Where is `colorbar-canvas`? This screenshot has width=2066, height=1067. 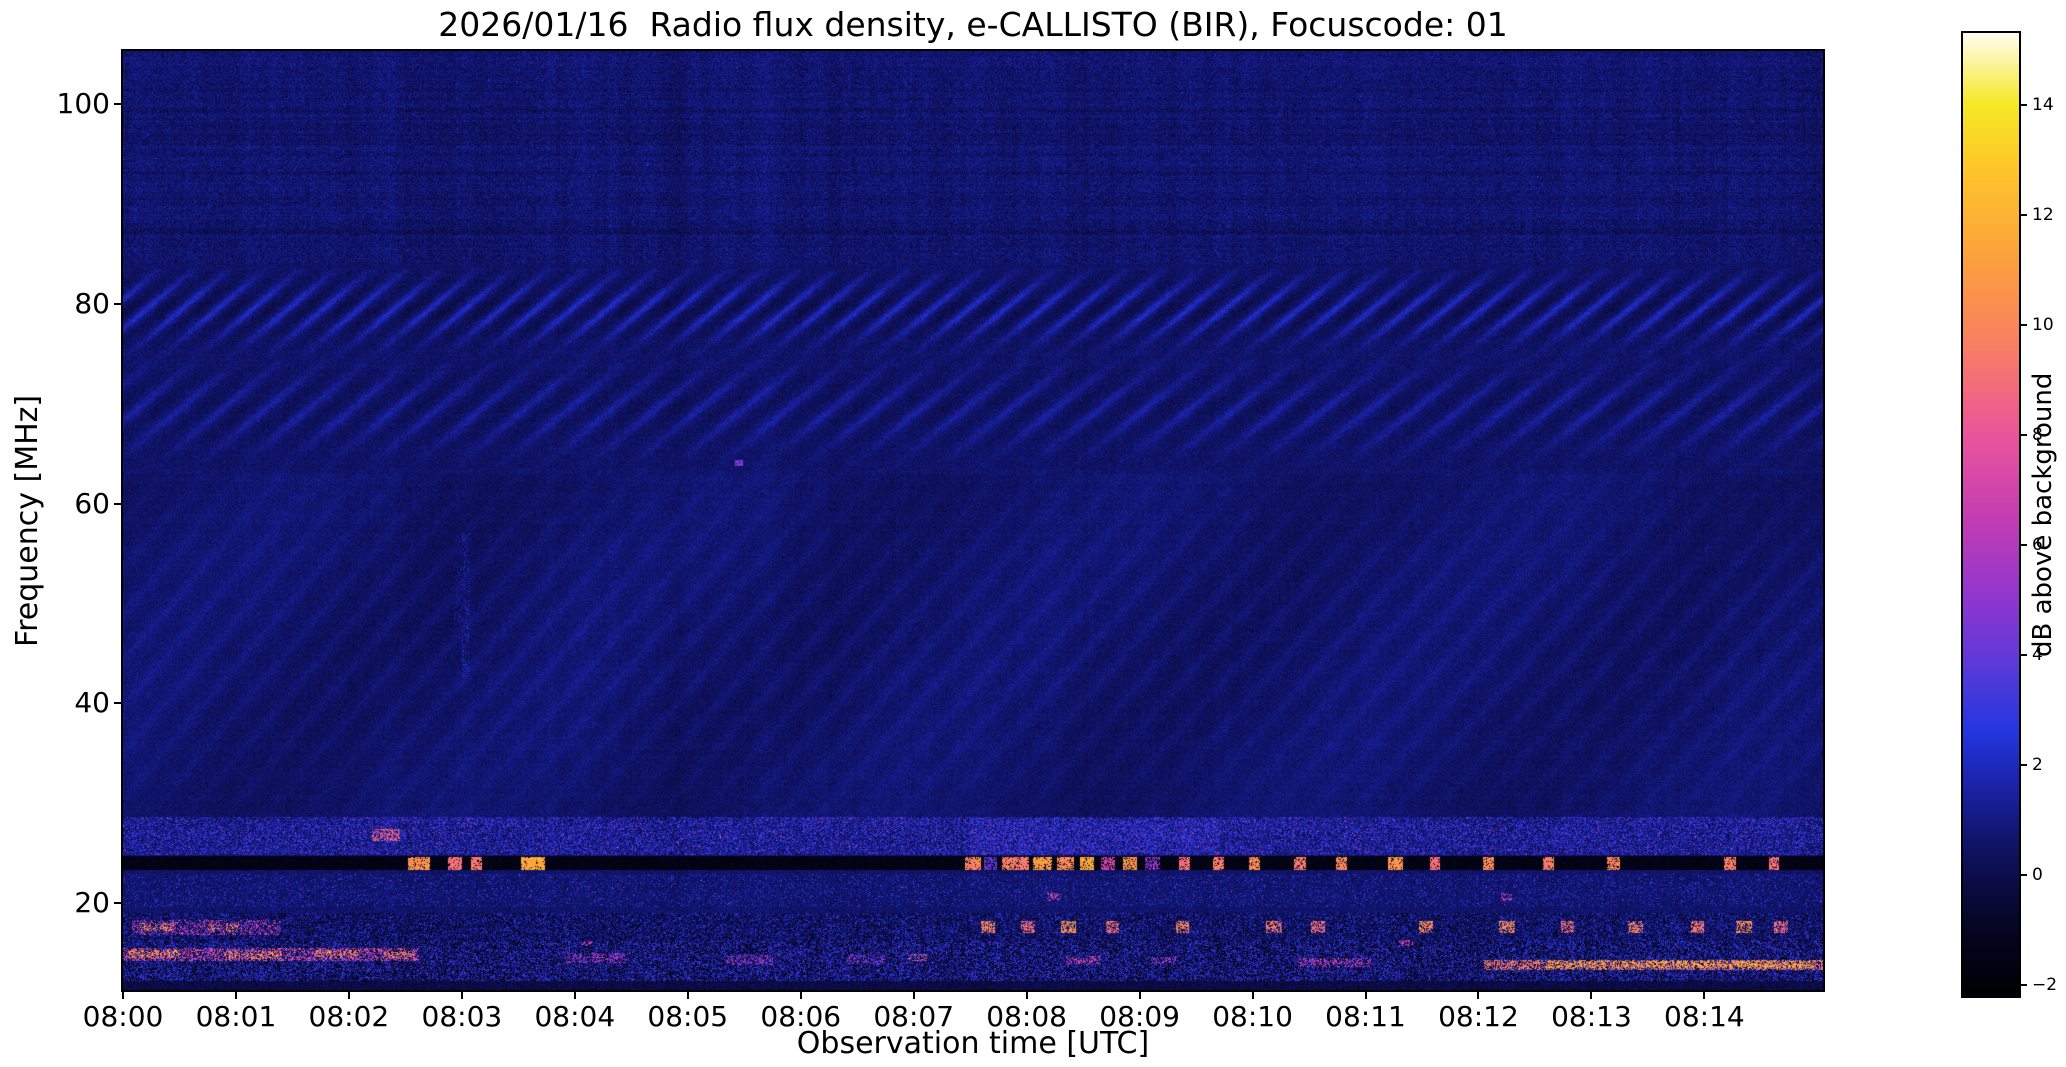 colorbar-canvas is located at coordinates (1991, 514).